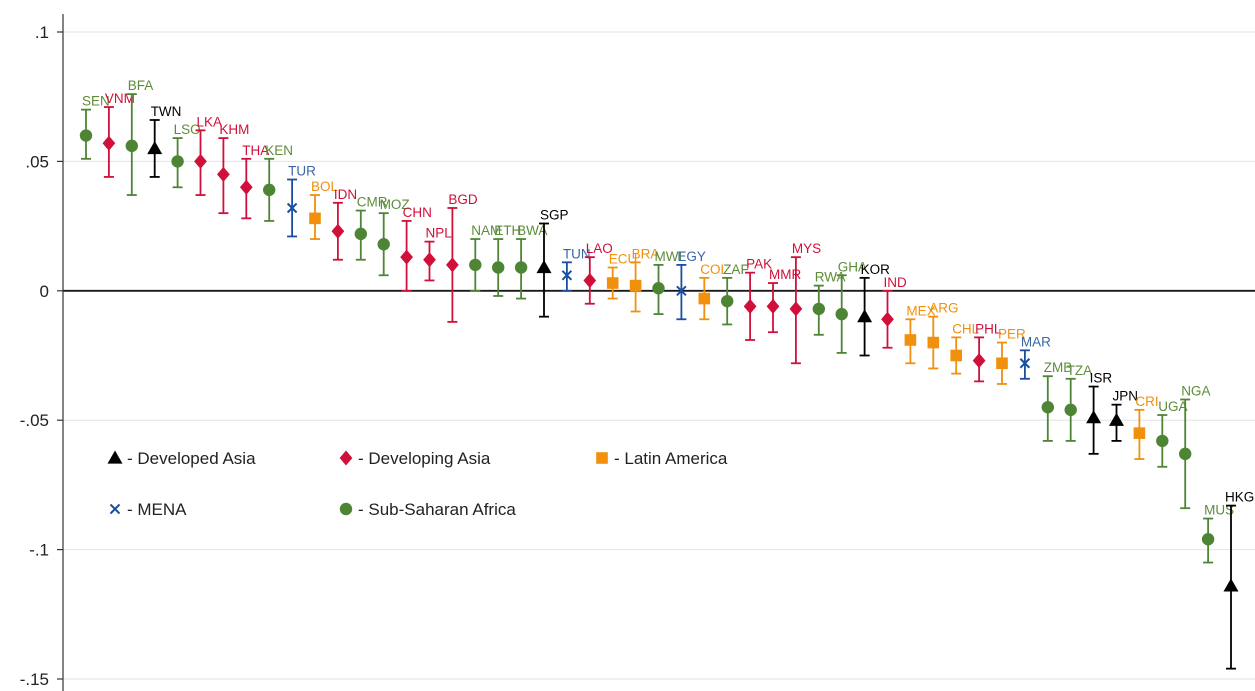  What do you see at coordinates (714, 269) in the screenshot?
I see `point-label: COL` at bounding box center [714, 269].